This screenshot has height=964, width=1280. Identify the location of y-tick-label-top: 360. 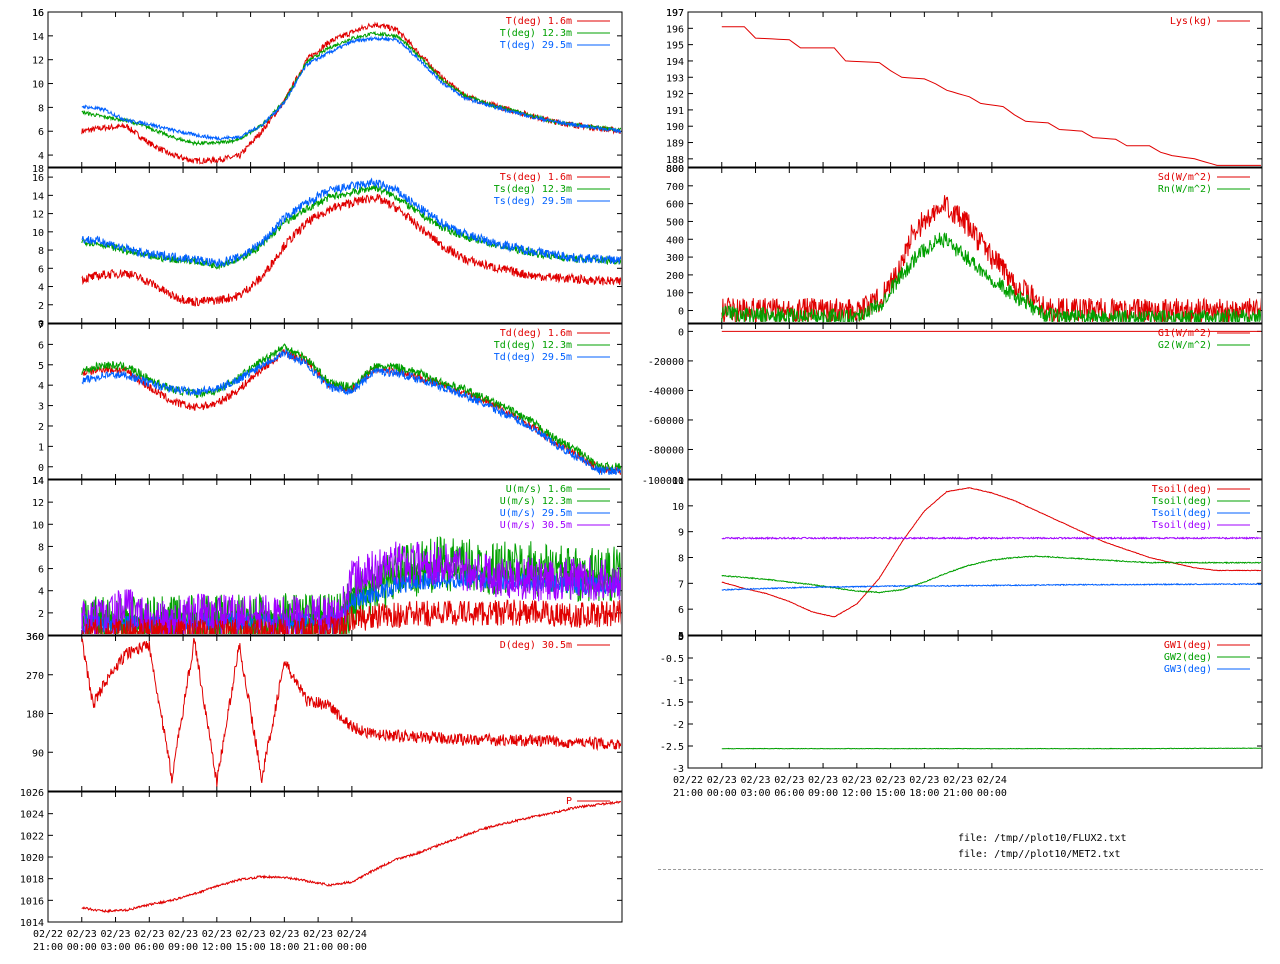
(35, 637).